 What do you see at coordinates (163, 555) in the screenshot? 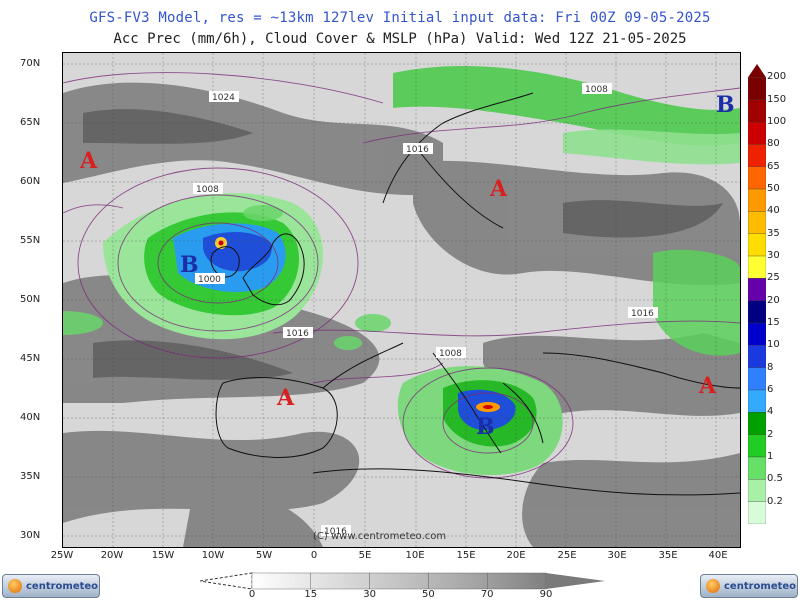
I see `lon-label: 15W` at bounding box center [163, 555].